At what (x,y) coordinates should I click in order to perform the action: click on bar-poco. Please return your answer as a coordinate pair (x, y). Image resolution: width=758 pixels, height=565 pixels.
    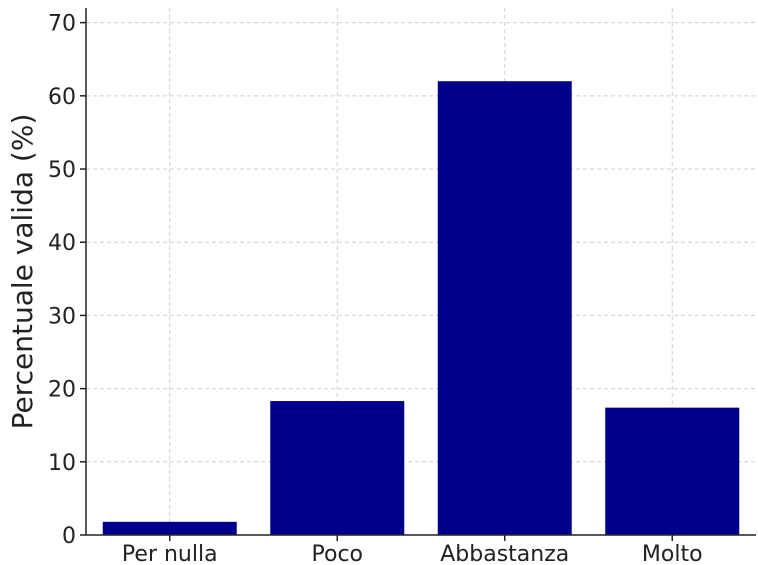
    Looking at the image, I should click on (337, 468).